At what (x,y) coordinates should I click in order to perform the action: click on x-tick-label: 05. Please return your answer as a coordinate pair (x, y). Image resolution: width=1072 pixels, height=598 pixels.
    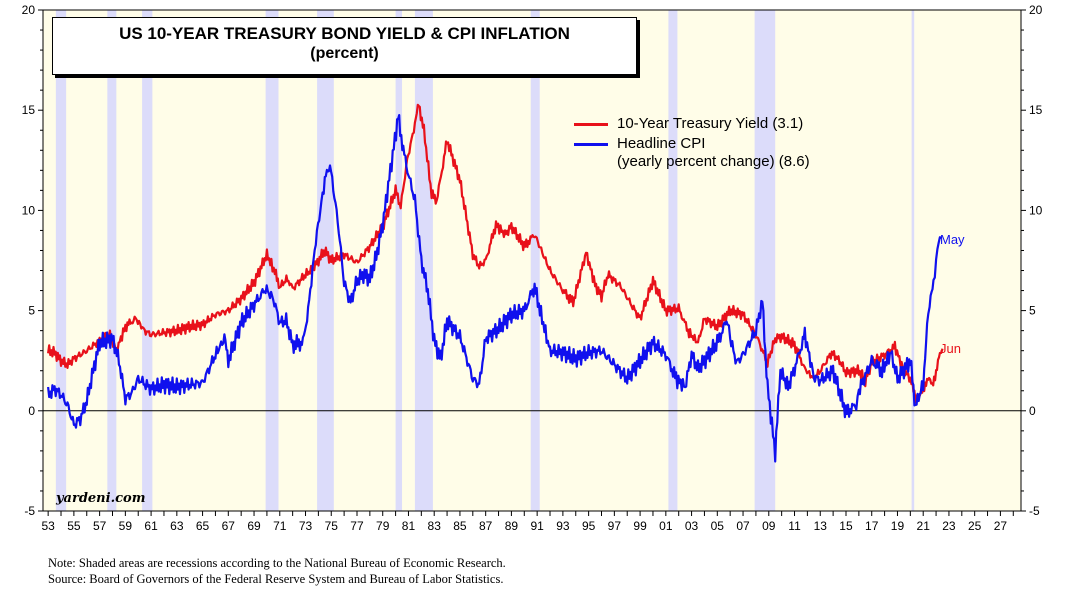
    Looking at the image, I should click on (718, 526).